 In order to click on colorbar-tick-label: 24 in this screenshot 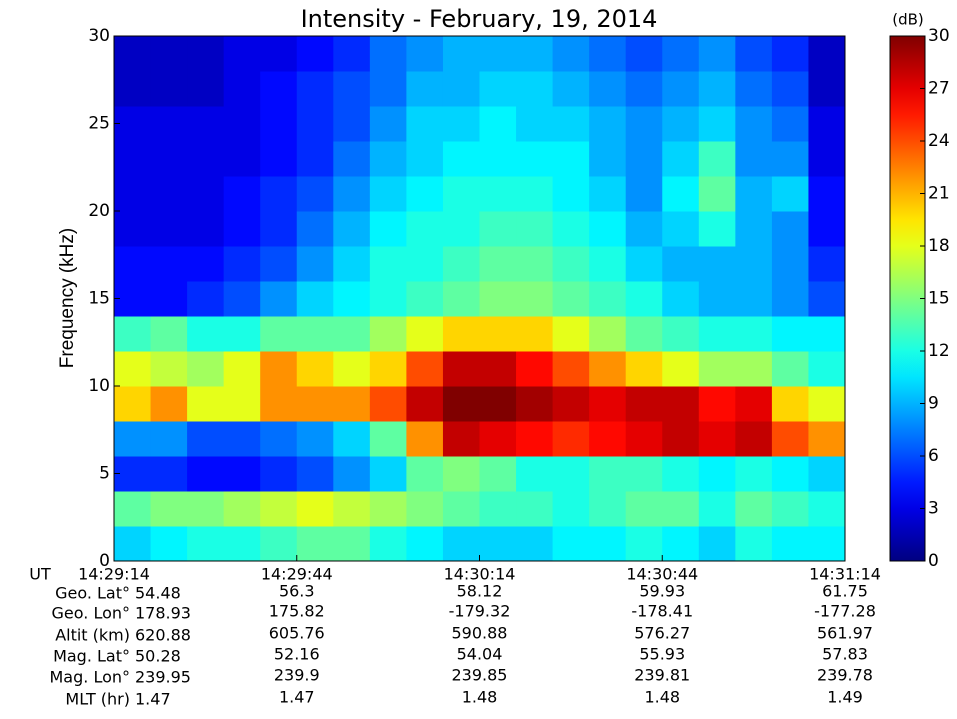, I will do `click(939, 141)`.